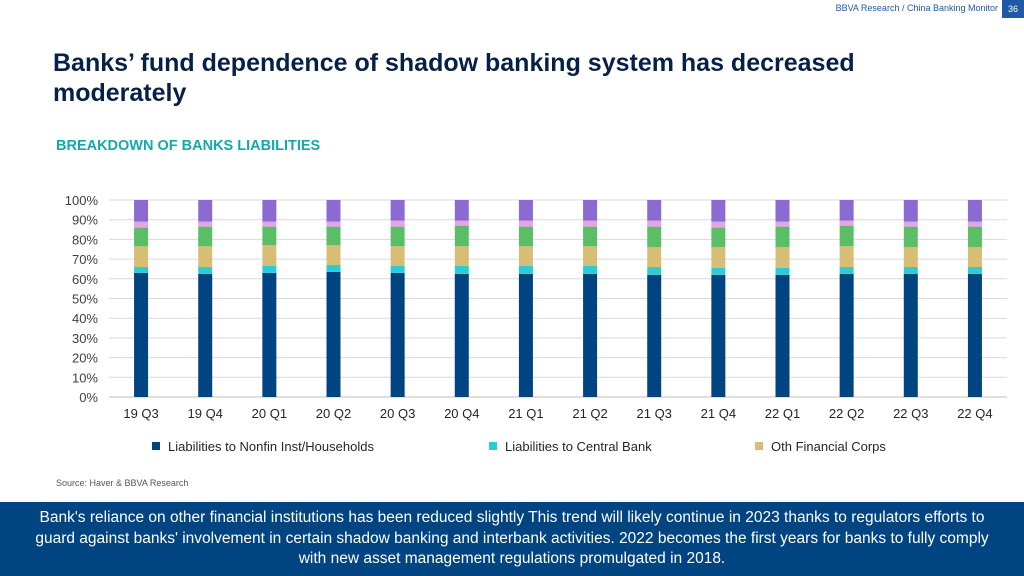 Image resolution: width=1024 pixels, height=576 pixels. What do you see at coordinates (718, 413) in the screenshot?
I see `x-tick-label: 21 Q4` at bounding box center [718, 413].